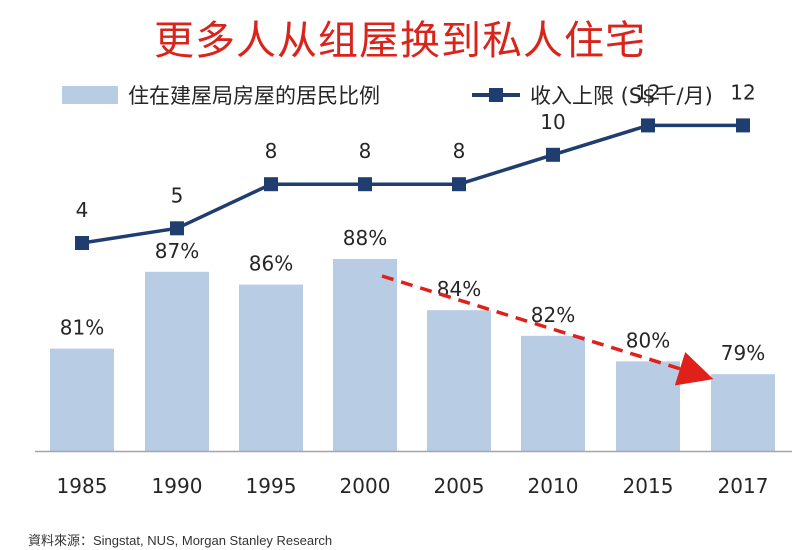 The width and height of the screenshot is (800, 550). Describe the element at coordinates (648, 340) in the screenshot. I see `bar-label-2015: 80%` at that location.